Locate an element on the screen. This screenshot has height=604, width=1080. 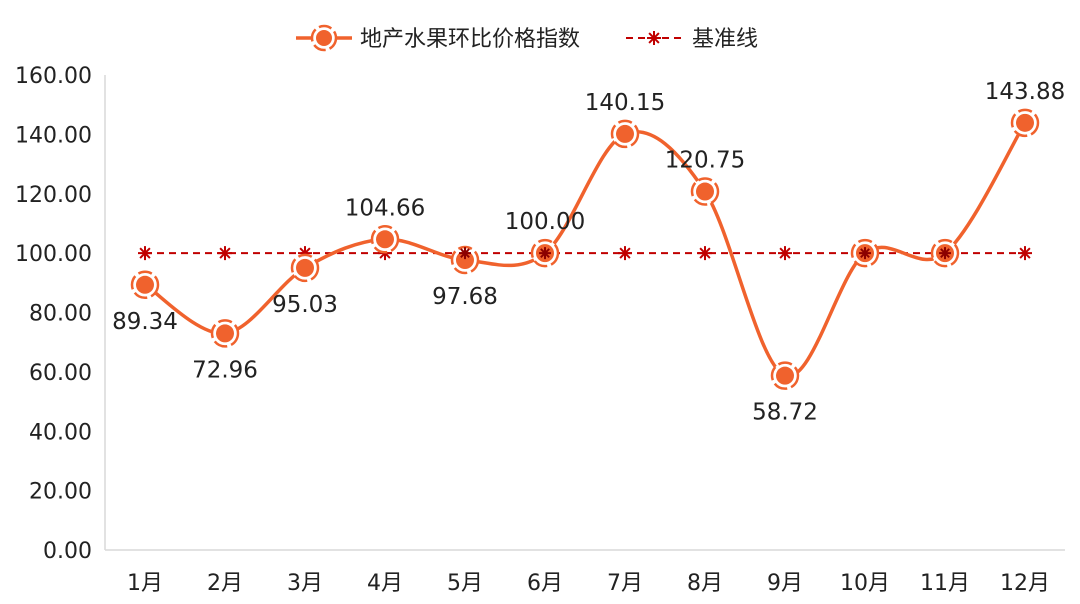
y-tick-label: 0.00 is located at coordinates (67, 551).